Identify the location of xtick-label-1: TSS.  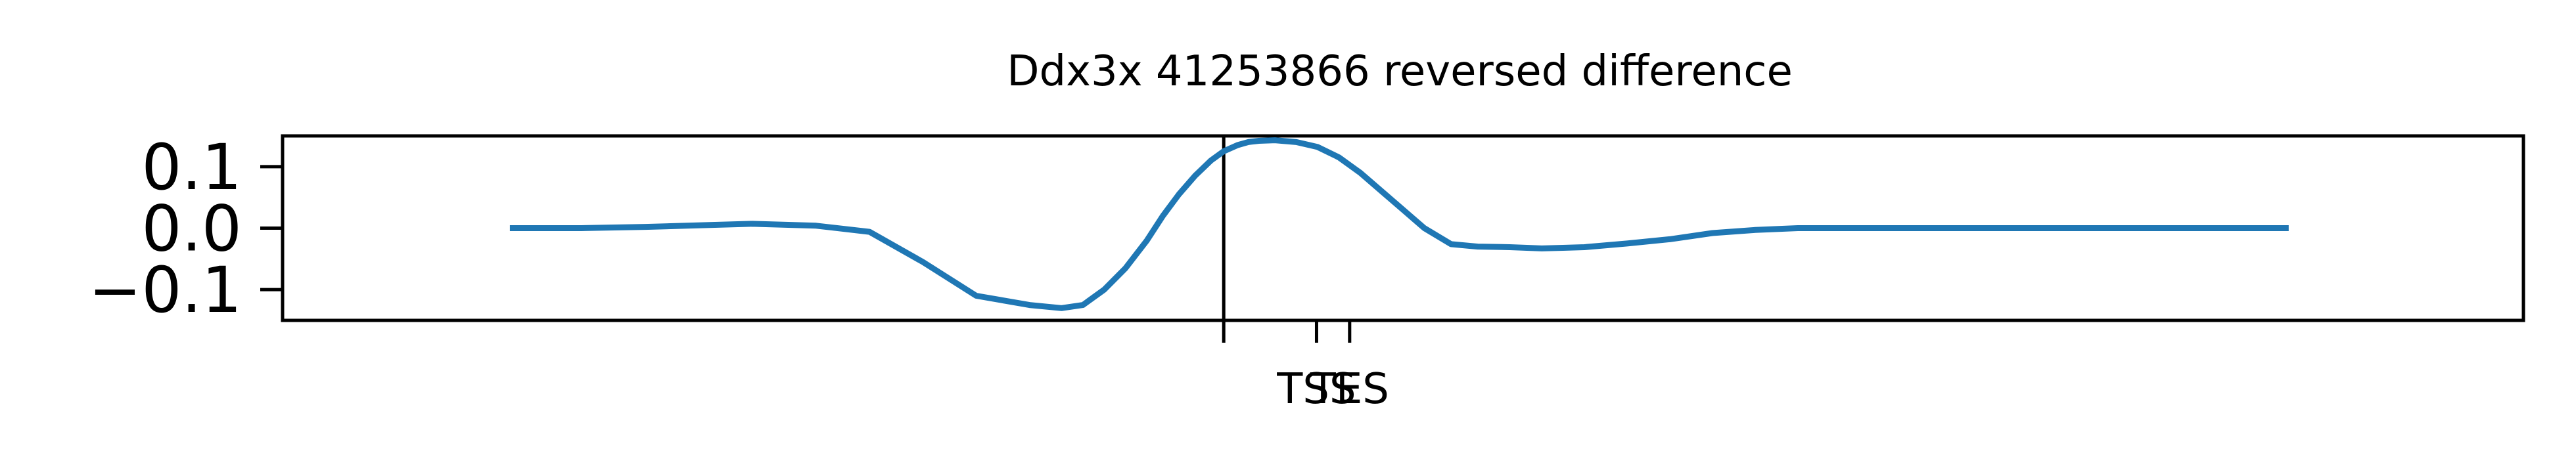
(1316, 389).